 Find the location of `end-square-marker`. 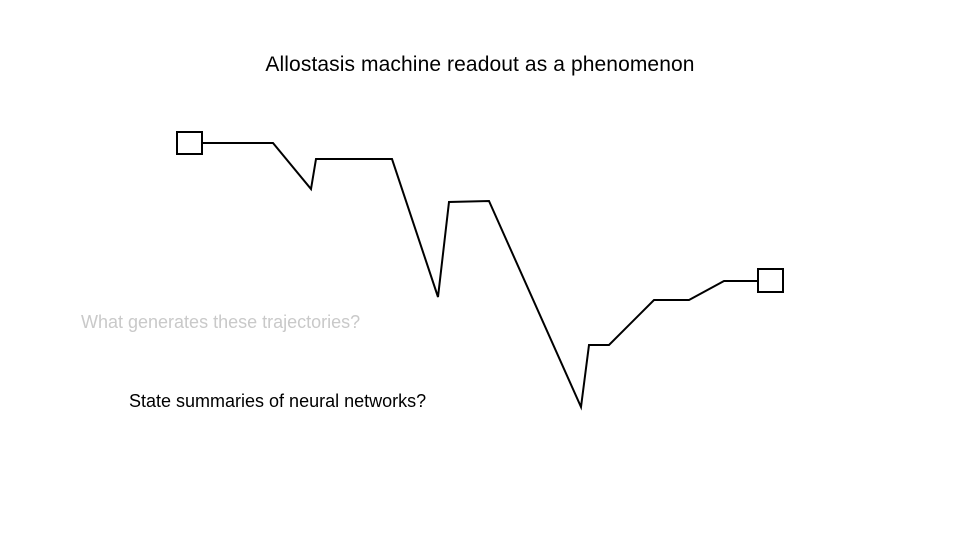

end-square-marker is located at coordinates (770, 280).